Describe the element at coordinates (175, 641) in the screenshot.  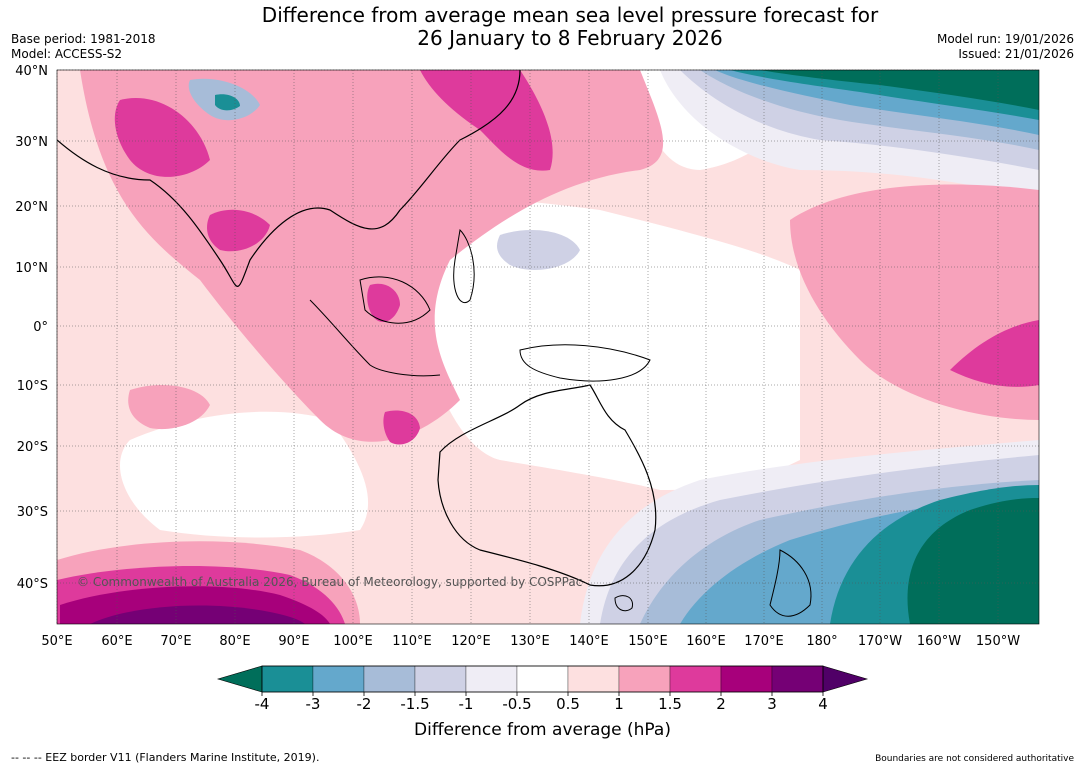
I see `lon-label: 70°E` at that location.